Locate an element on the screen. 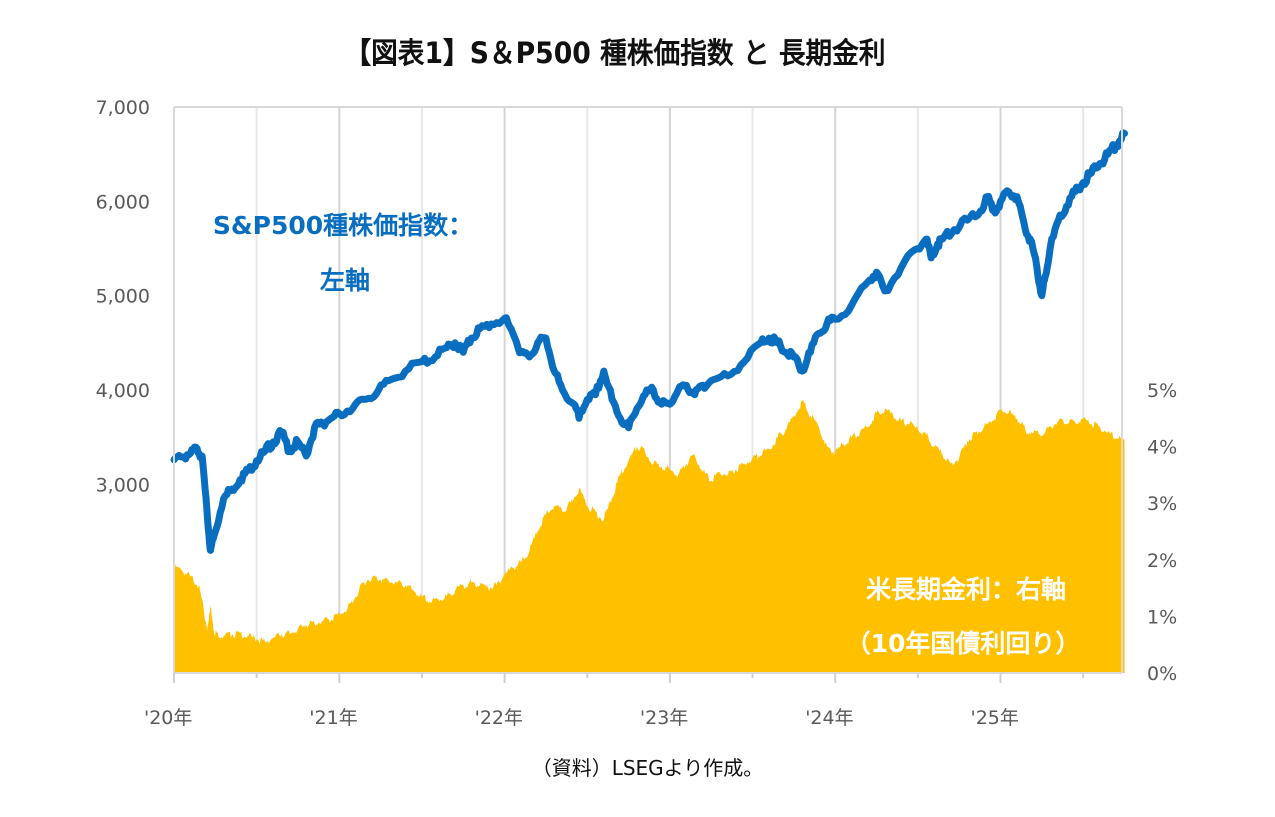  right-tick-label: 0% is located at coordinates (1162, 674).